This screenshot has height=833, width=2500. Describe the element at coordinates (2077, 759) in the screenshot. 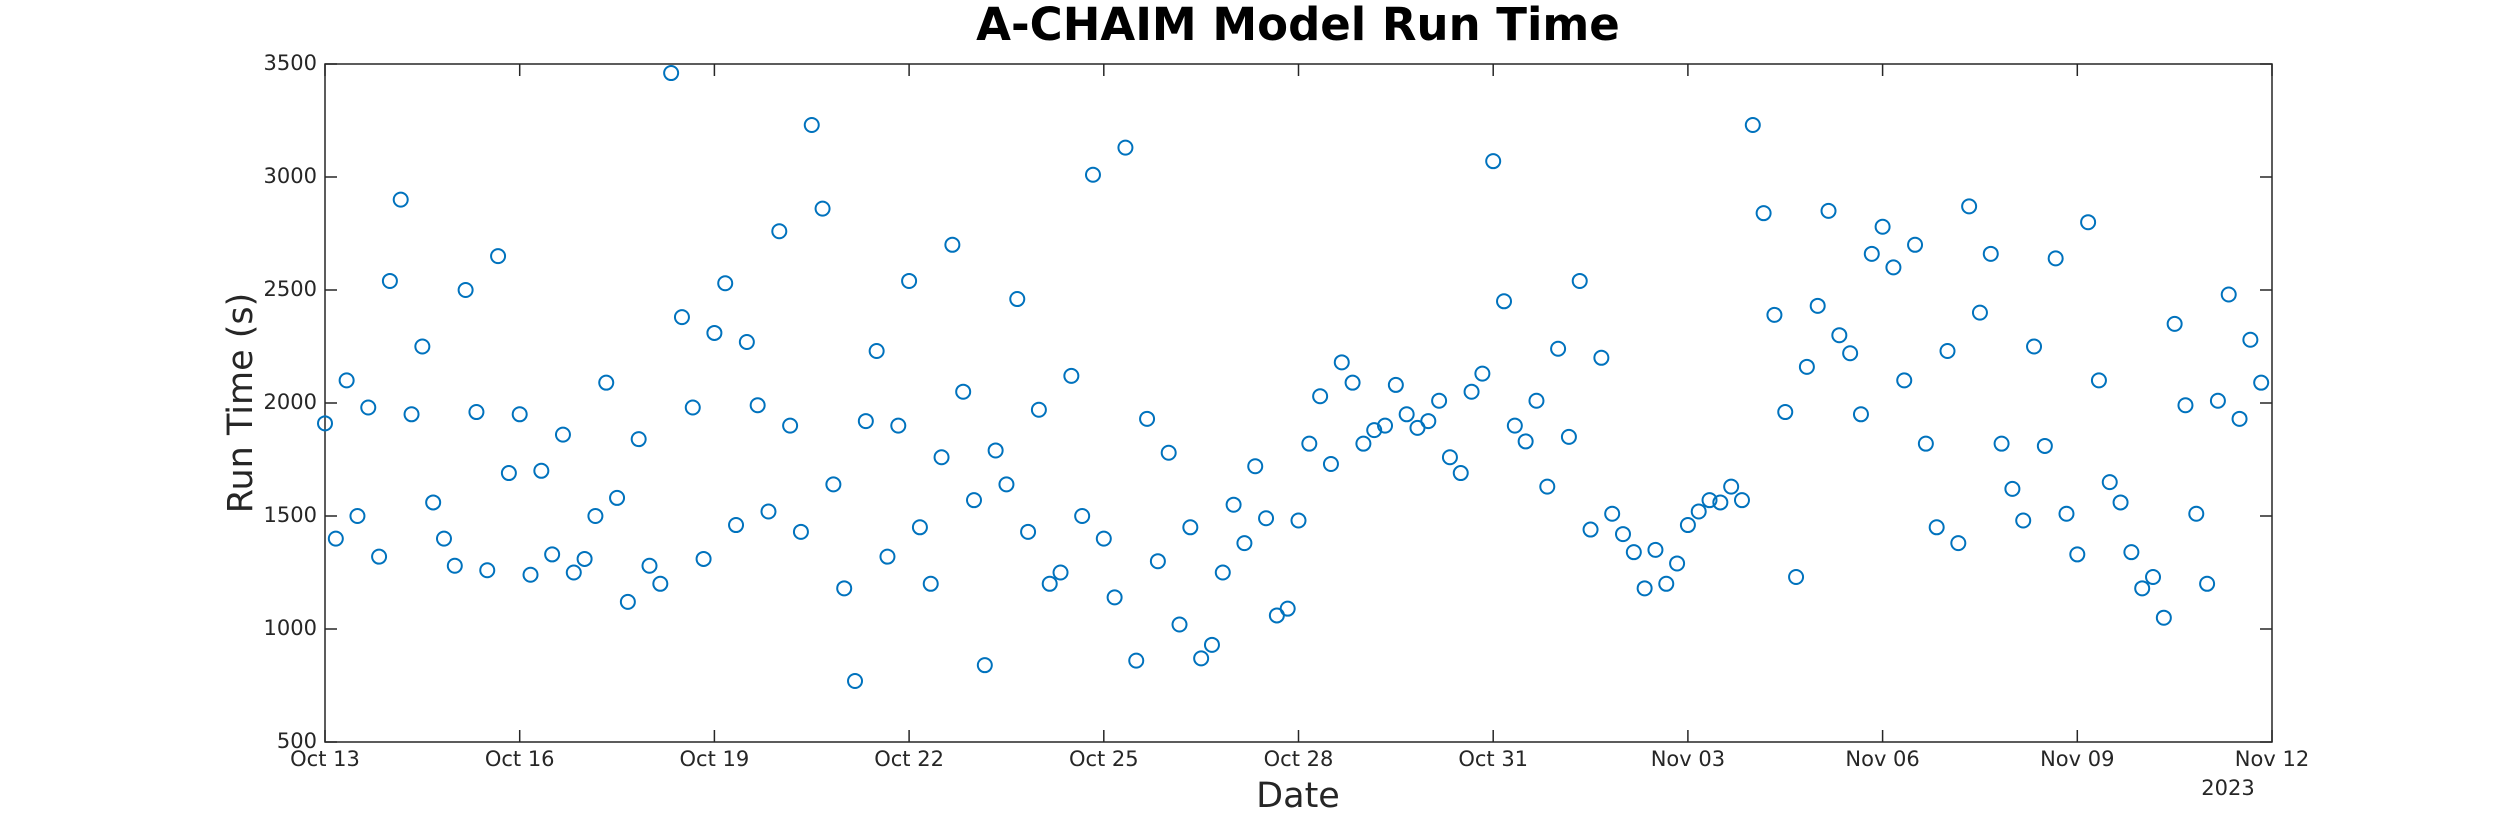

I see `x-tick-label: Nov 09` at that location.